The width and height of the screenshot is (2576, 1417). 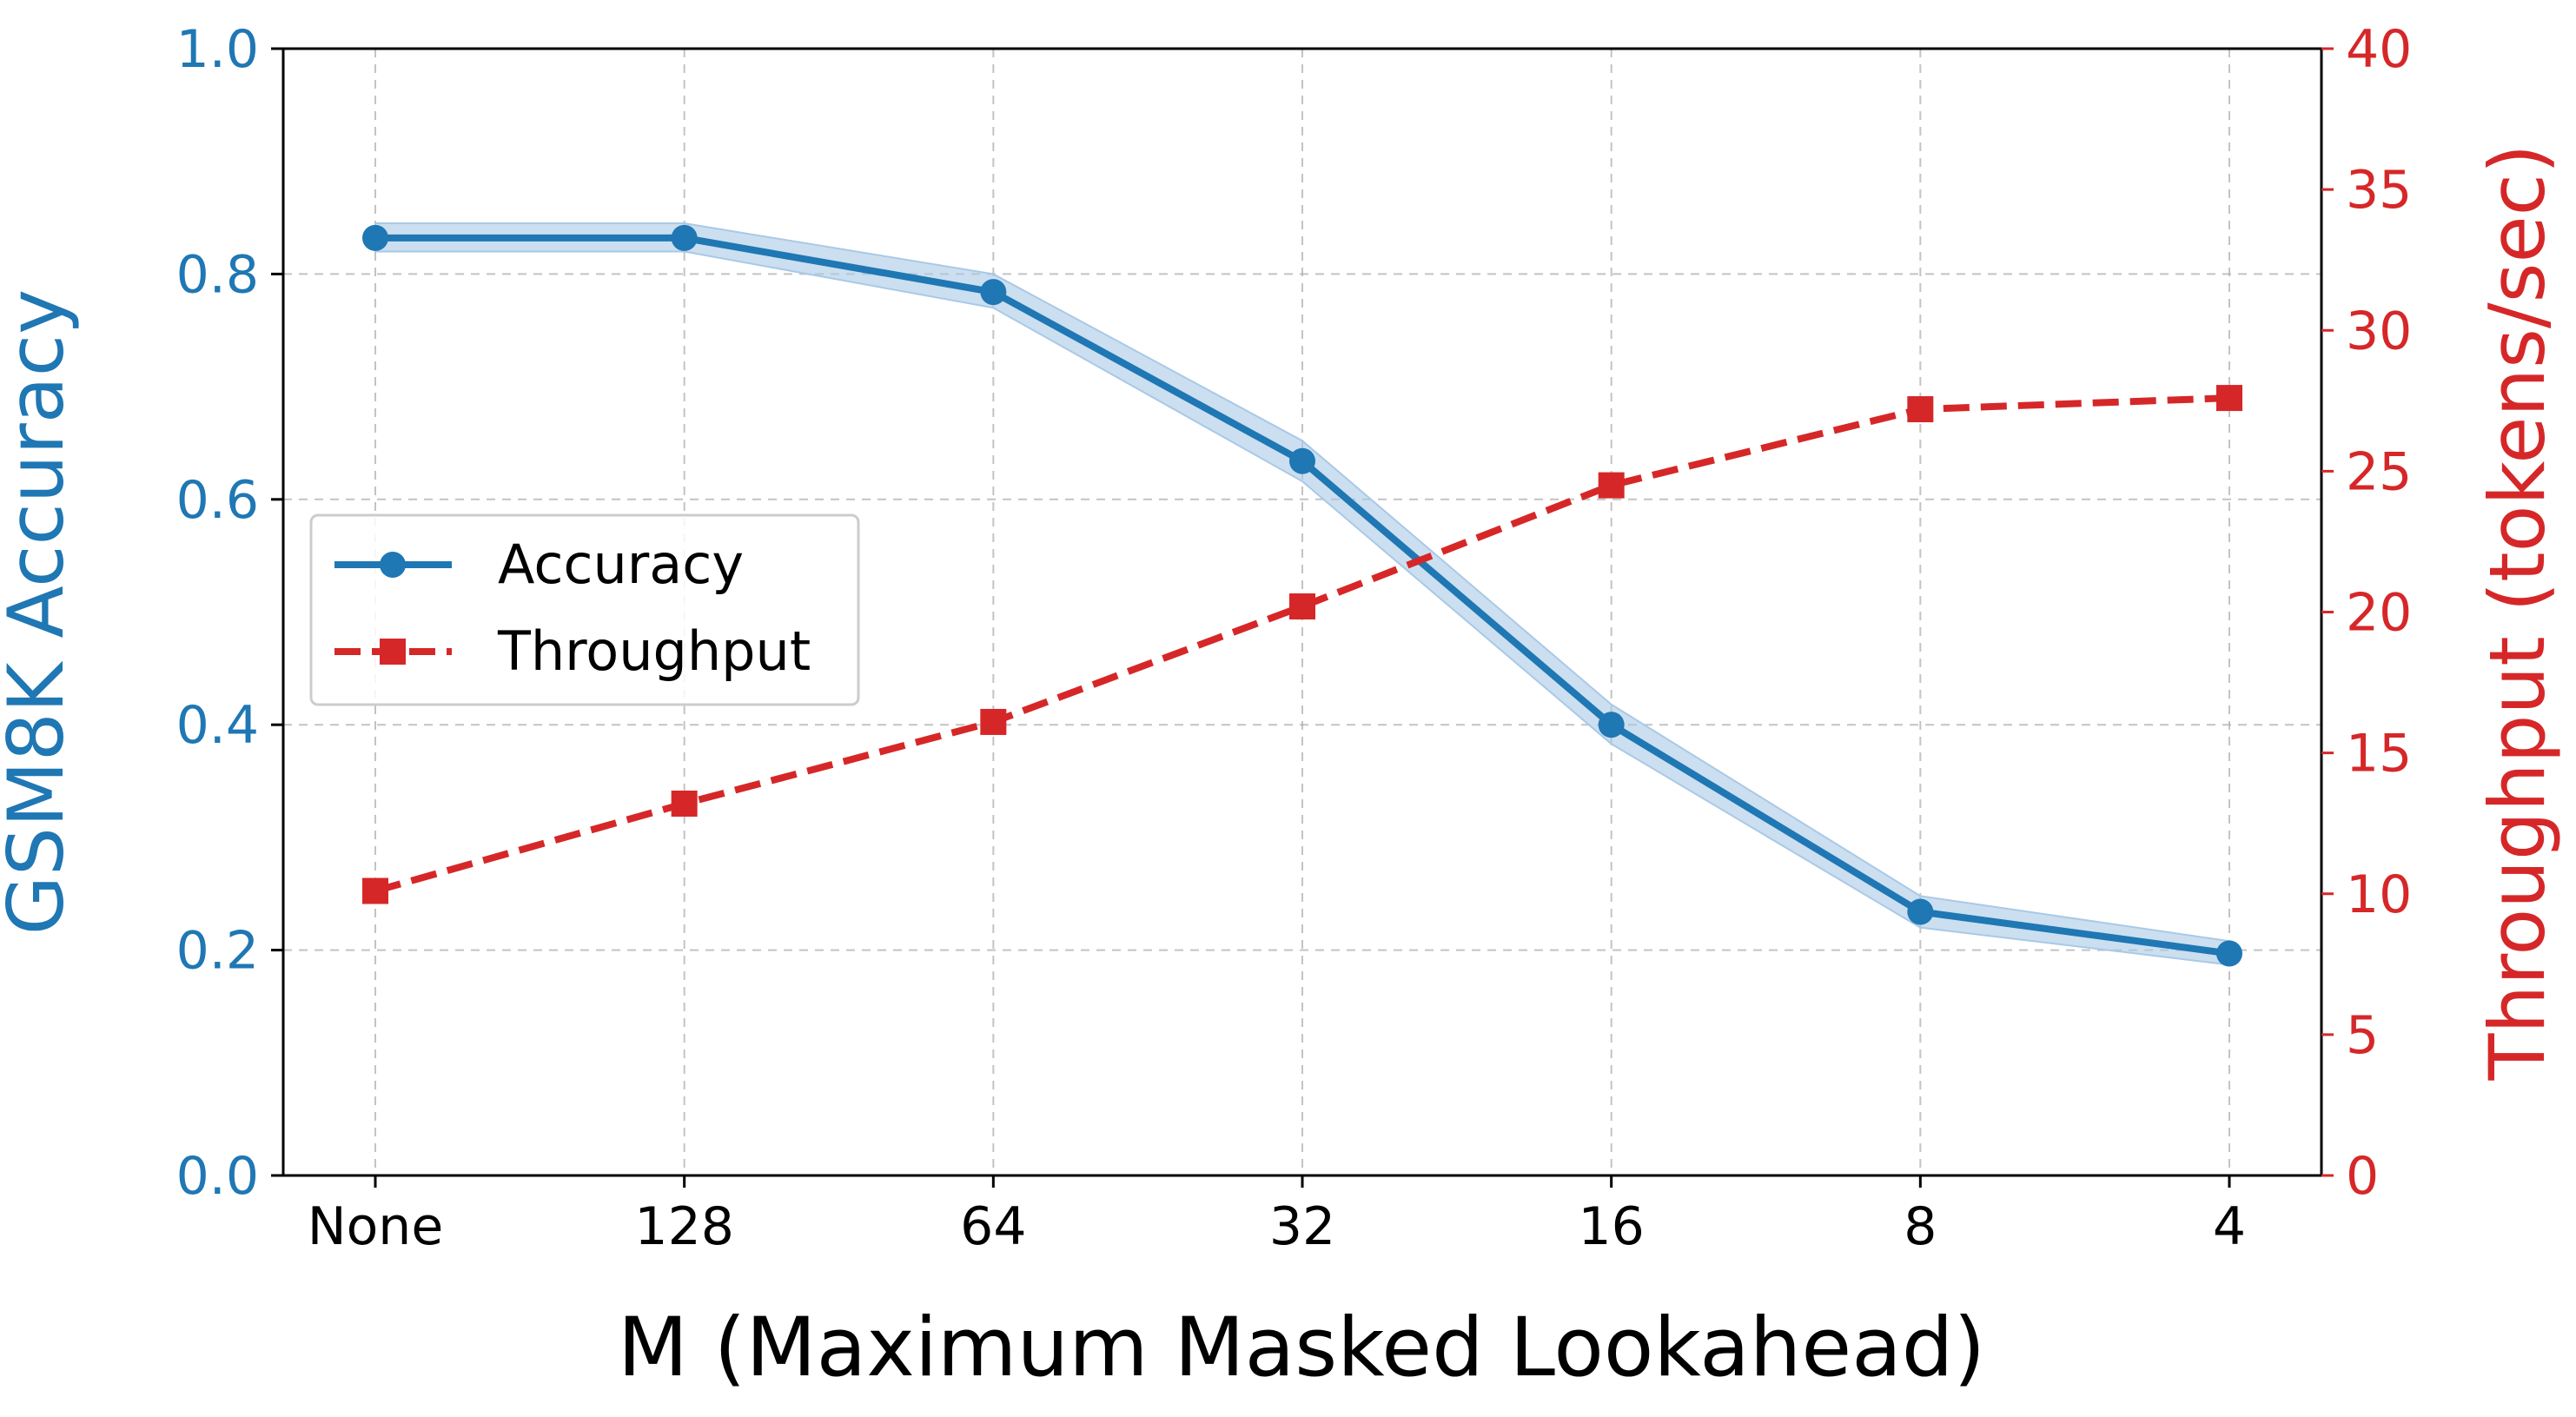 I want to click on y-right-axis-title: Throughput (tokens/sec), so click(x=2517, y=613).